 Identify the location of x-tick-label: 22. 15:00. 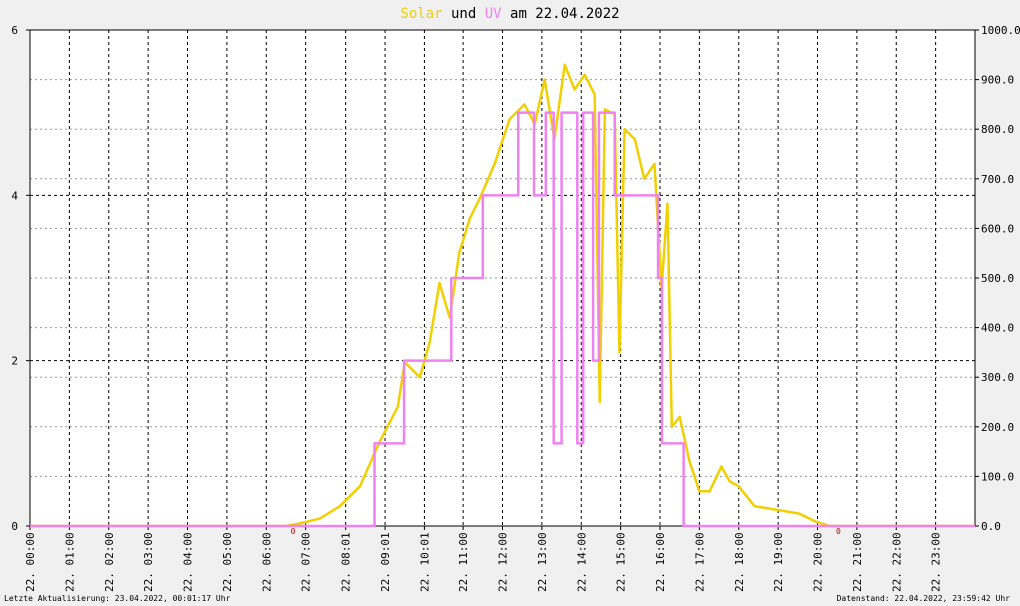
(621, 562).